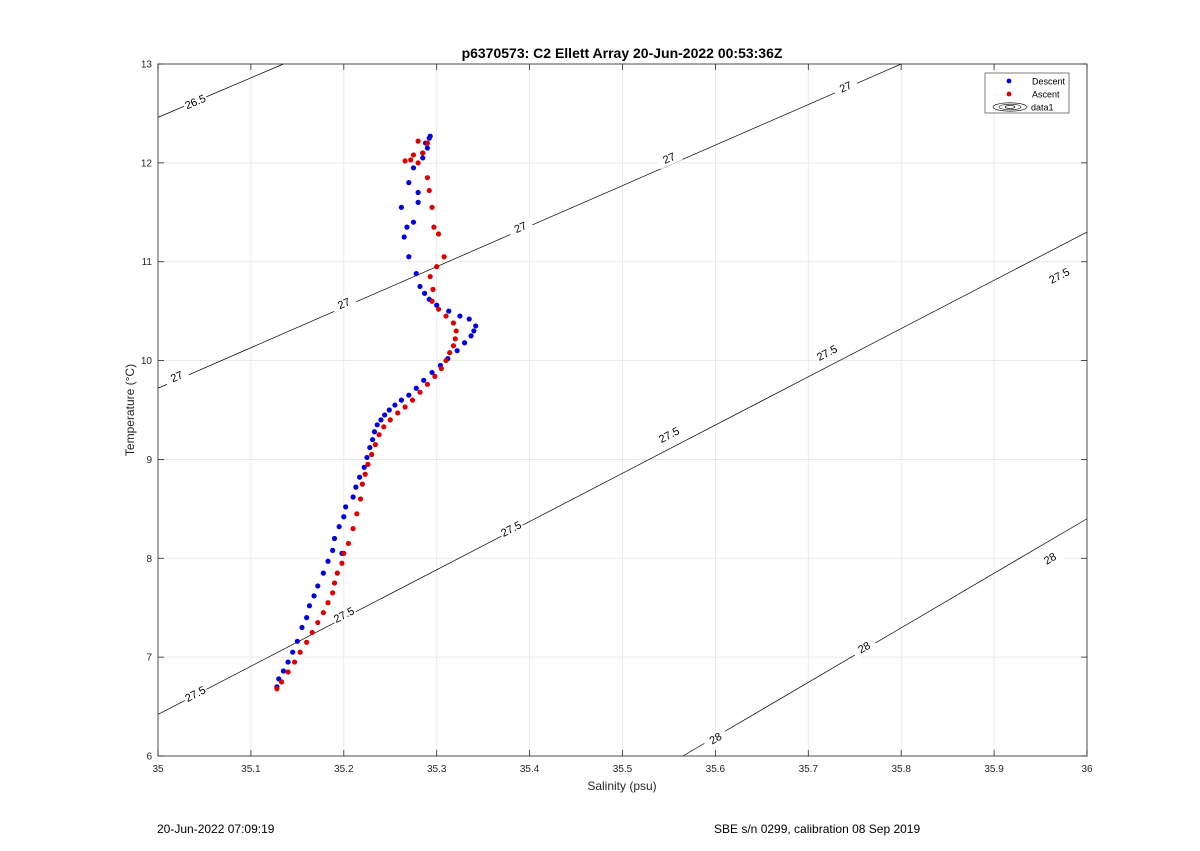 The image size is (1200, 851). What do you see at coordinates (147, 361) in the screenshot?
I see `y-tick-label: 10` at bounding box center [147, 361].